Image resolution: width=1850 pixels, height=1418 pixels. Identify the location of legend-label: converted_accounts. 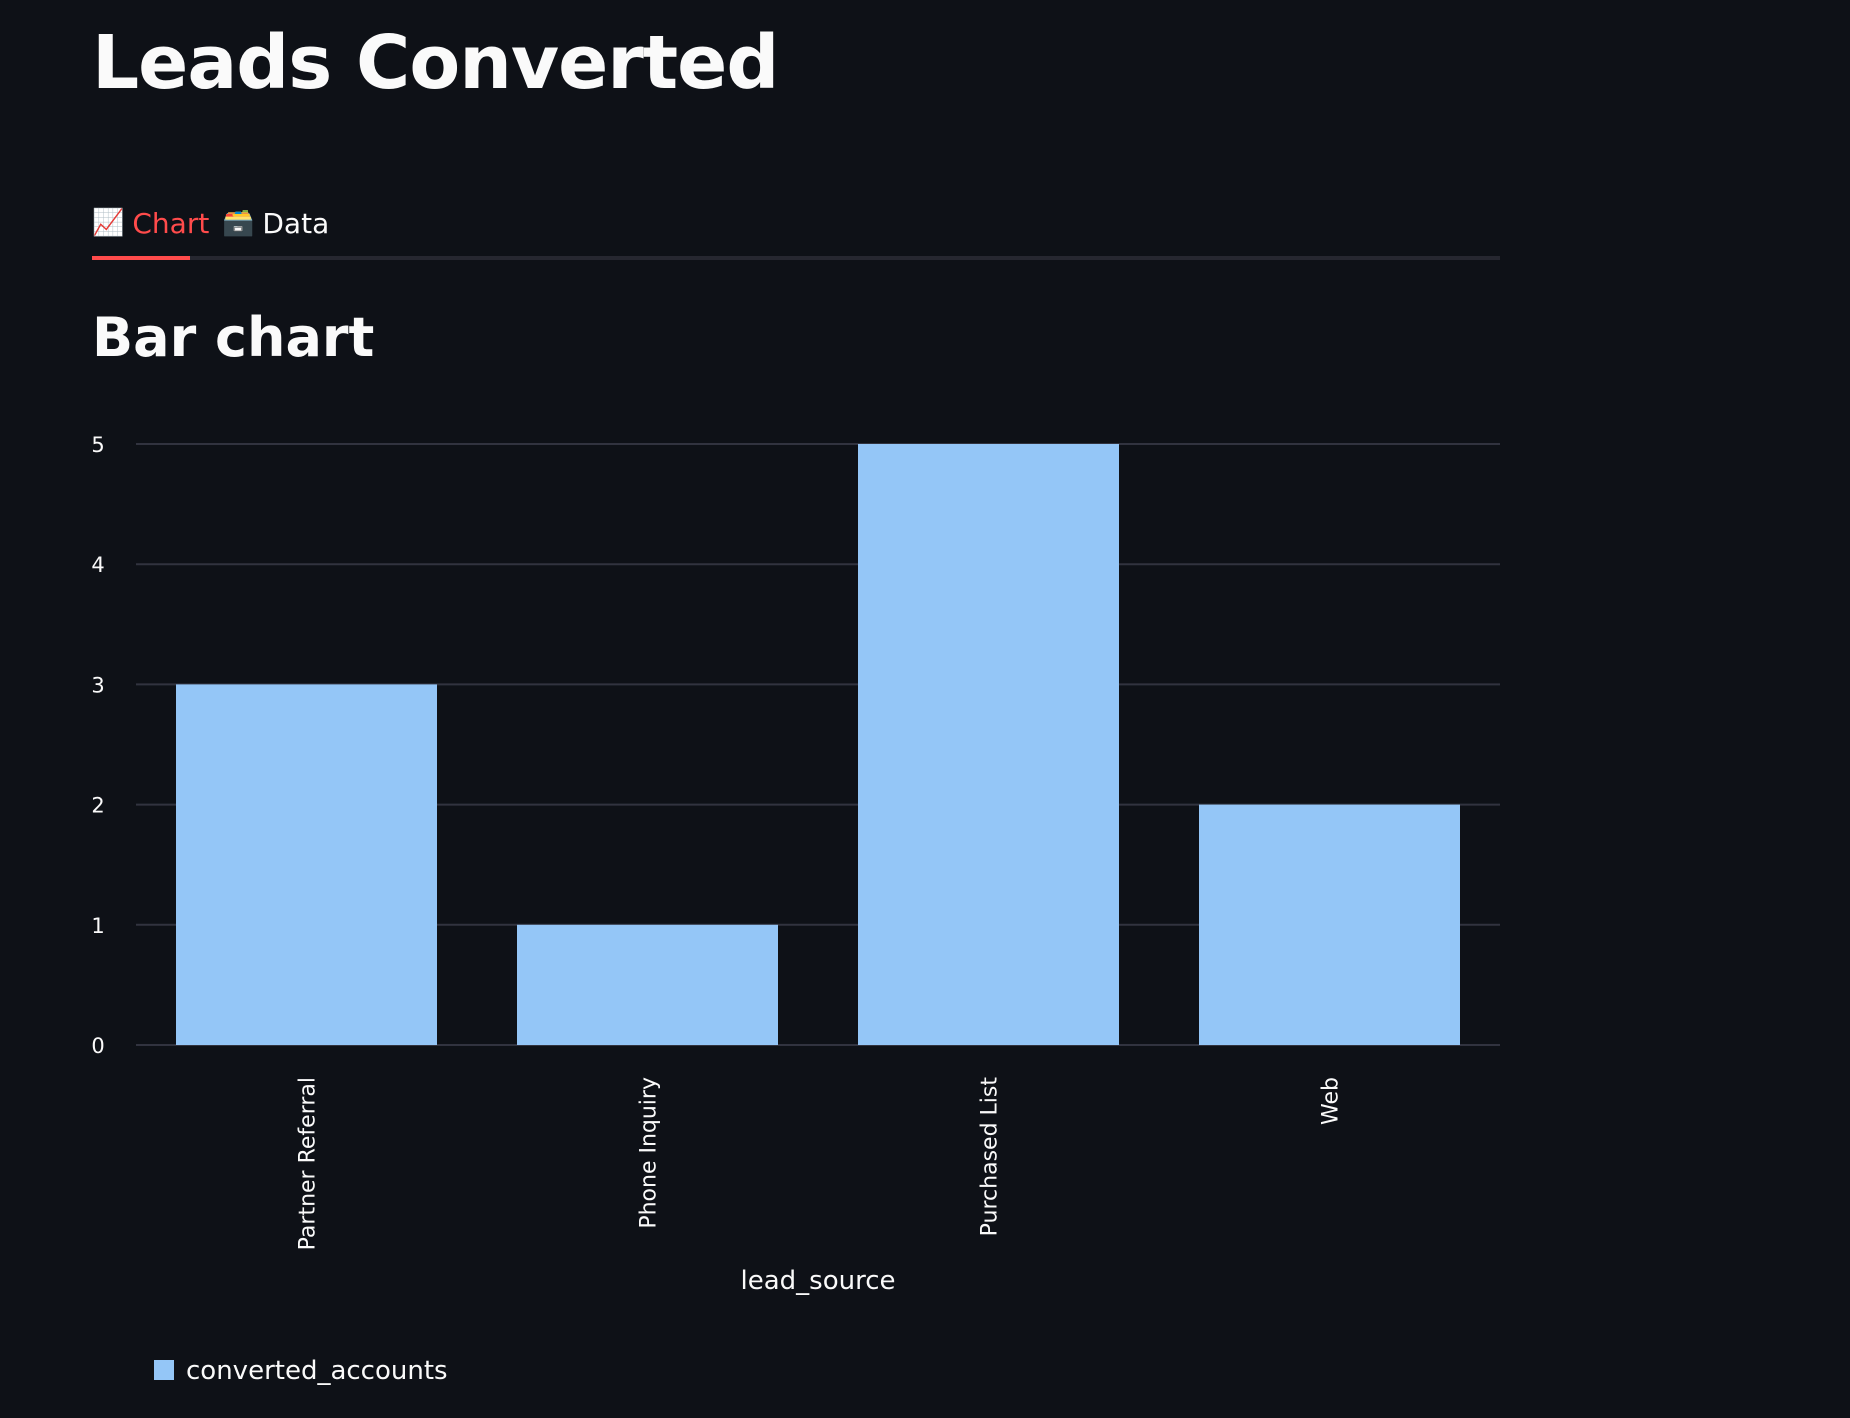
(317, 1371).